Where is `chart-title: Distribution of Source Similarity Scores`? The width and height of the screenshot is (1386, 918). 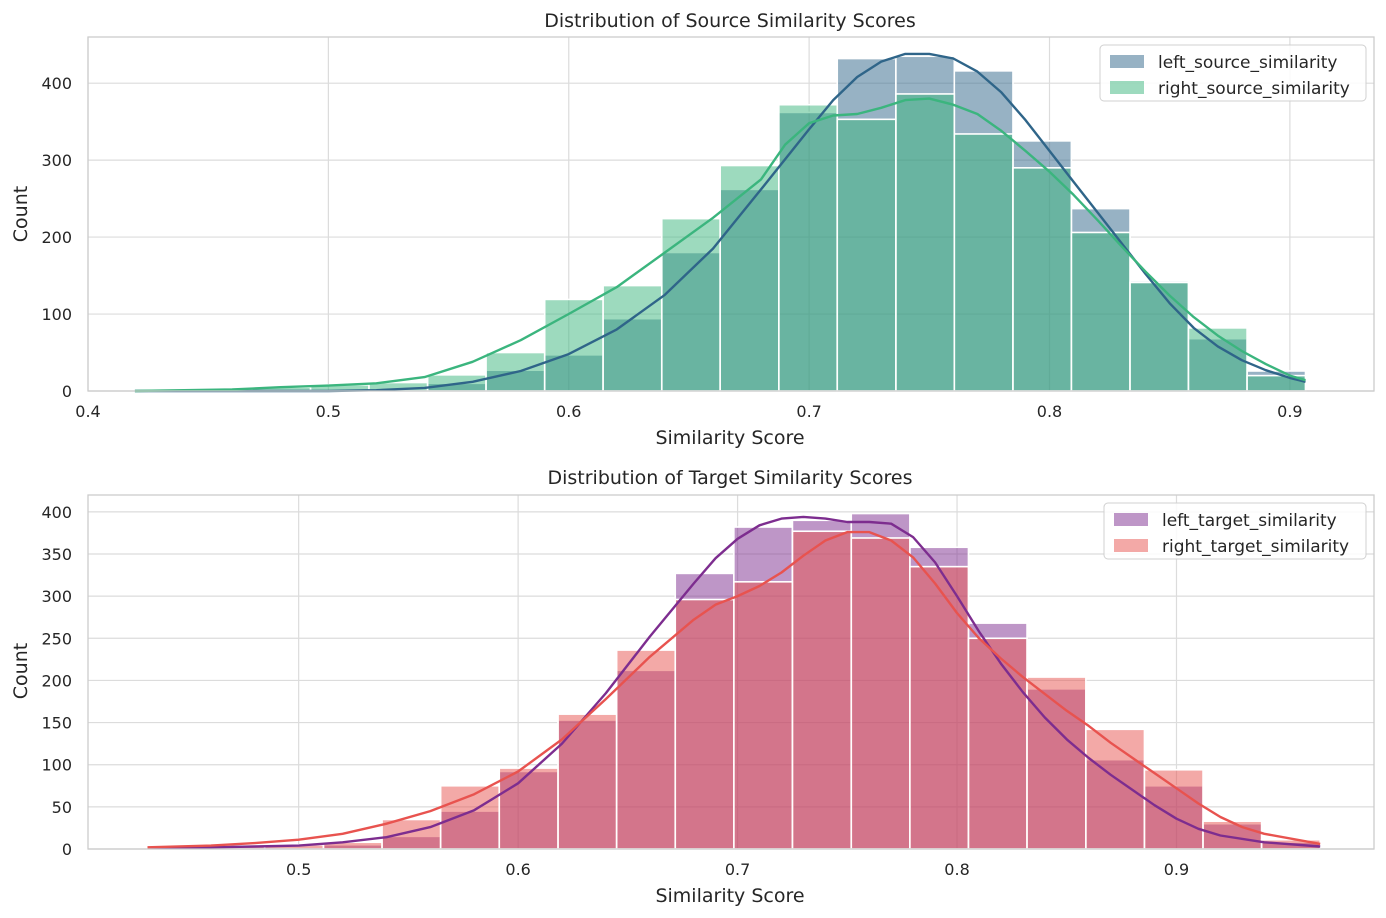 chart-title: Distribution of Source Similarity Scores is located at coordinates (730, 21).